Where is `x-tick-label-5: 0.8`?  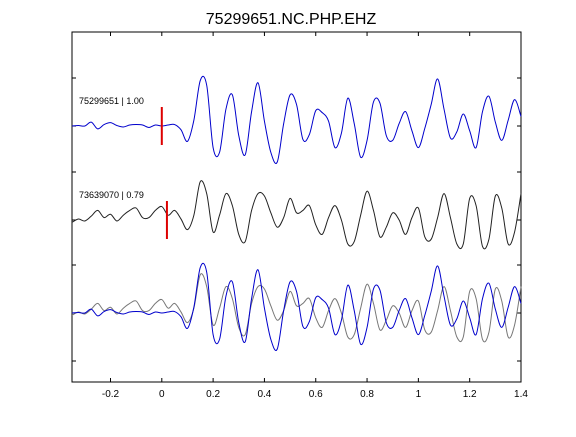 x-tick-label-5: 0.8 is located at coordinates (367, 394).